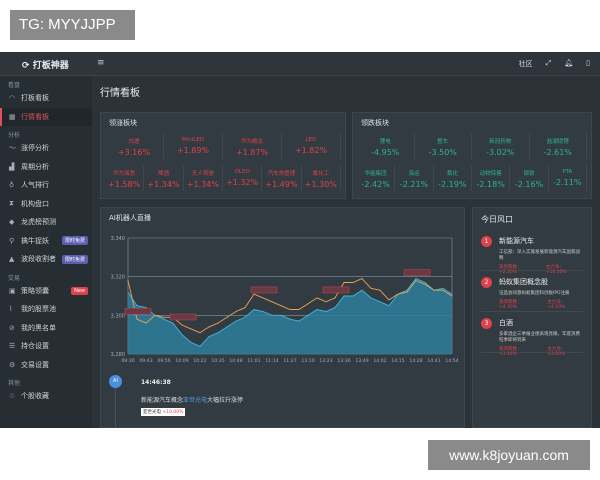 The height and width of the screenshot is (480, 600). What do you see at coordinates (501, 146) in the screenshot?
I see `sector-cell: 新冠药物 -3.02%` at bounding box center [501, 146].